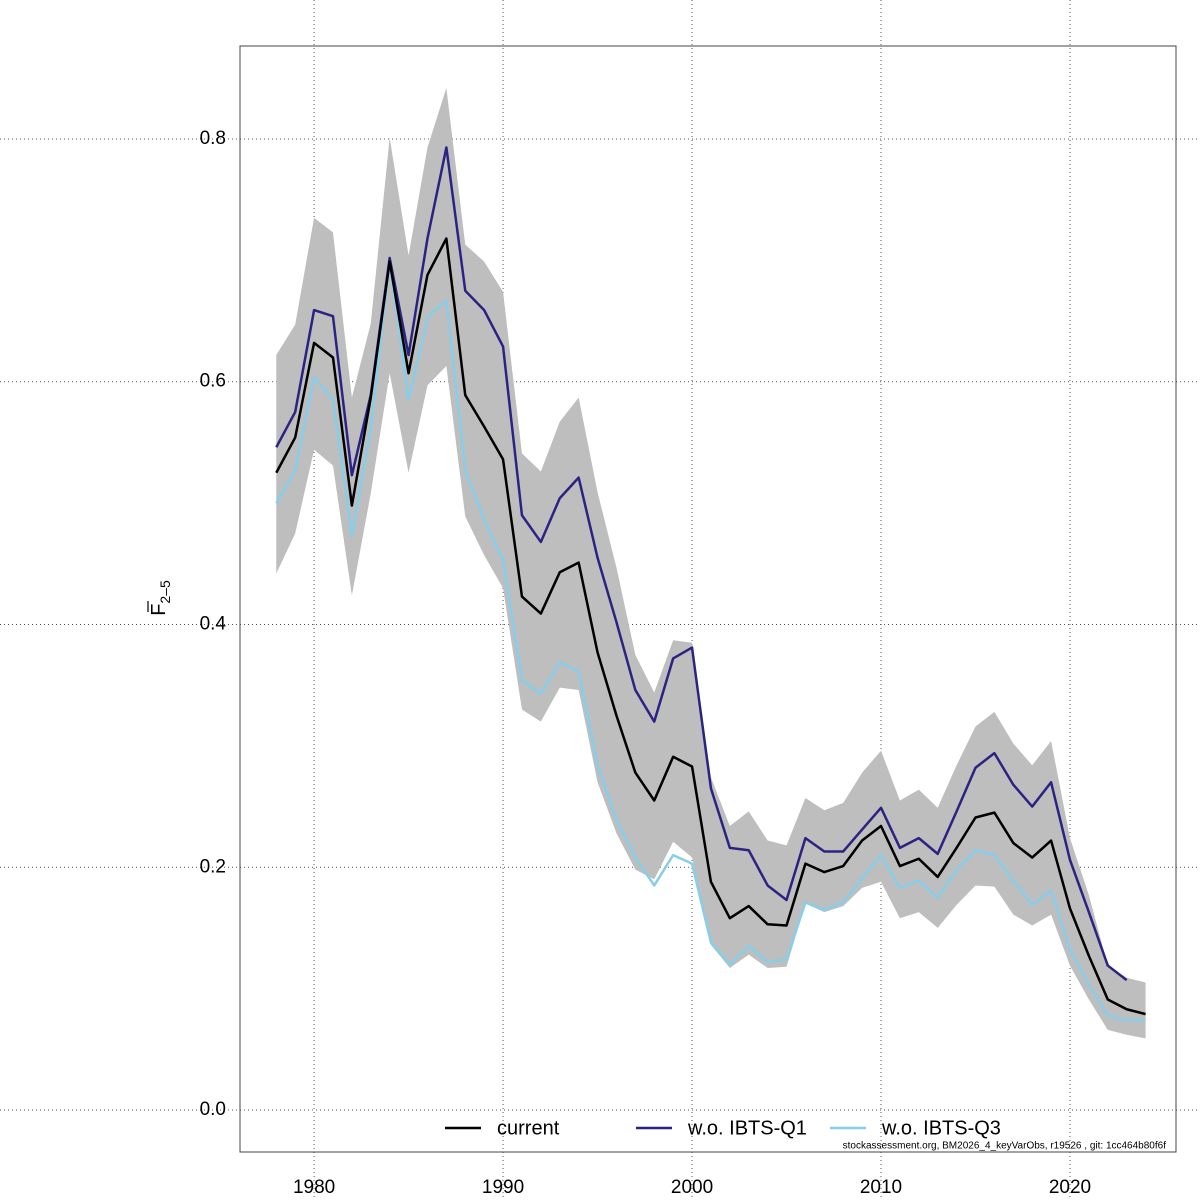 Image resolution: width=1200 pixels, height=1200 pixels. Describe the element at coordinates (747, 1128) in the screenshot. I see `legend-label: w.o. IBTS-Q1` at that location.